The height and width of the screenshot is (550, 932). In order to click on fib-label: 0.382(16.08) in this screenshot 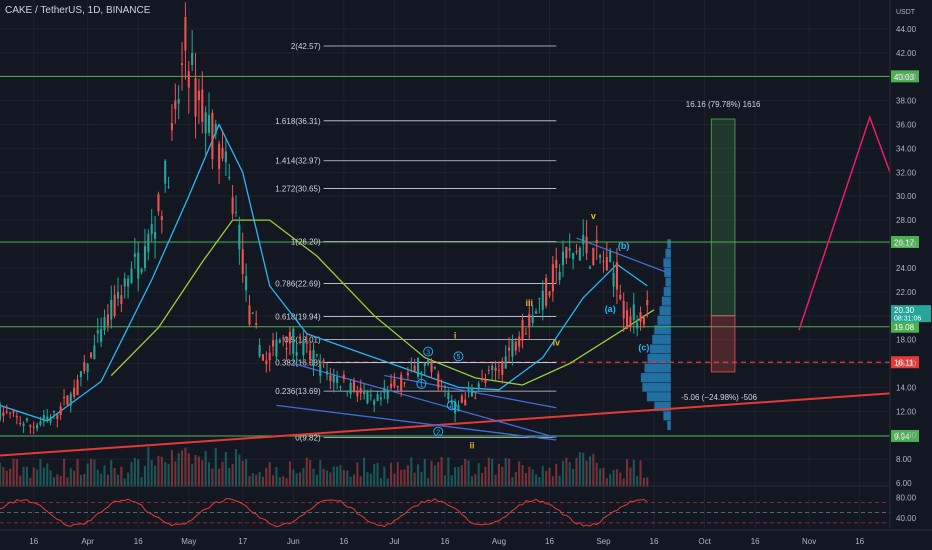, I will do `click(298, 363)`.